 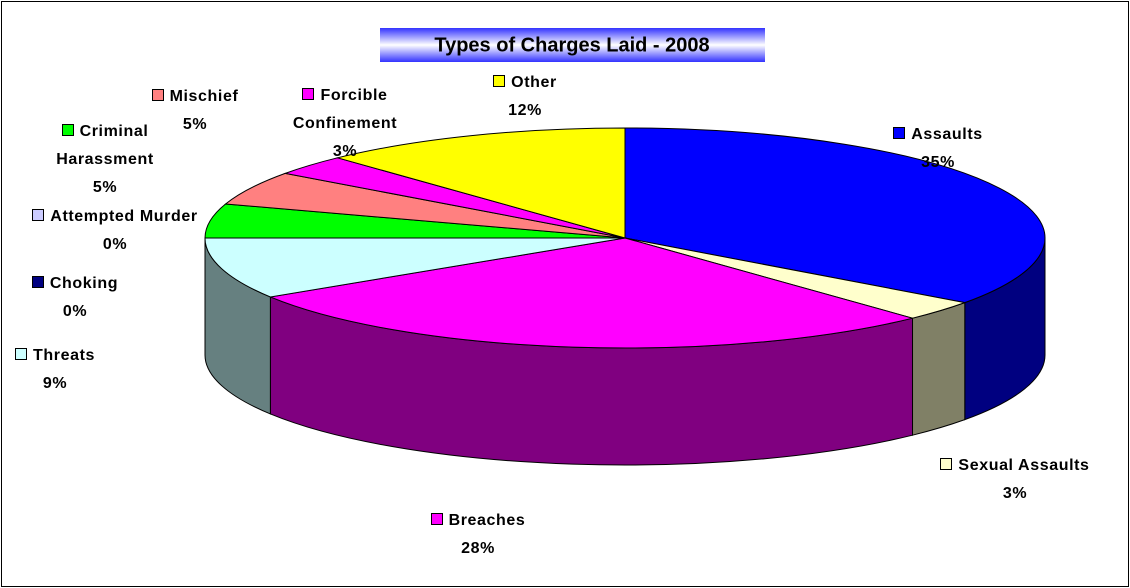 What do you see at coordinates (938, 149) in the screenshot?
I see `data-label: Assaults 35%` at bounding box center [938, 149].